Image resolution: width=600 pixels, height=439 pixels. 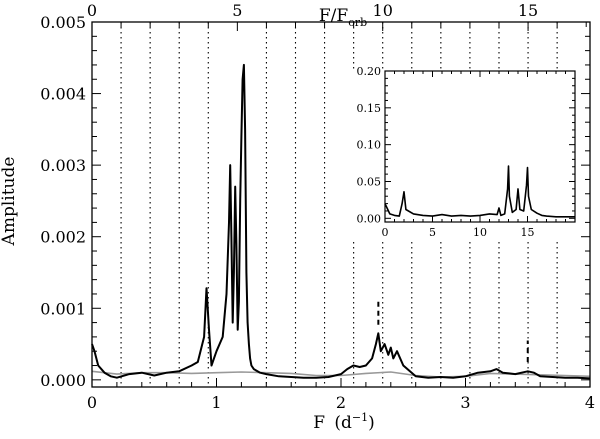 What do you see at coordinates (453, 331) in the screenshot?
I see `marker-group` at bounding box center [453, 331].